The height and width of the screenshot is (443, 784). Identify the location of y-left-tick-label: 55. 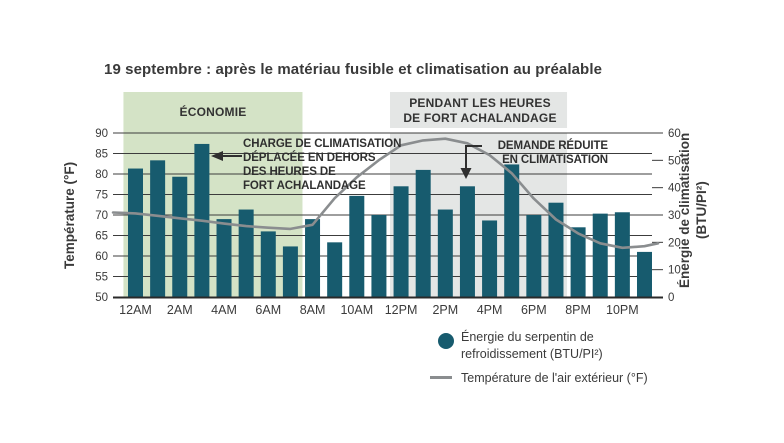
(101, 278).